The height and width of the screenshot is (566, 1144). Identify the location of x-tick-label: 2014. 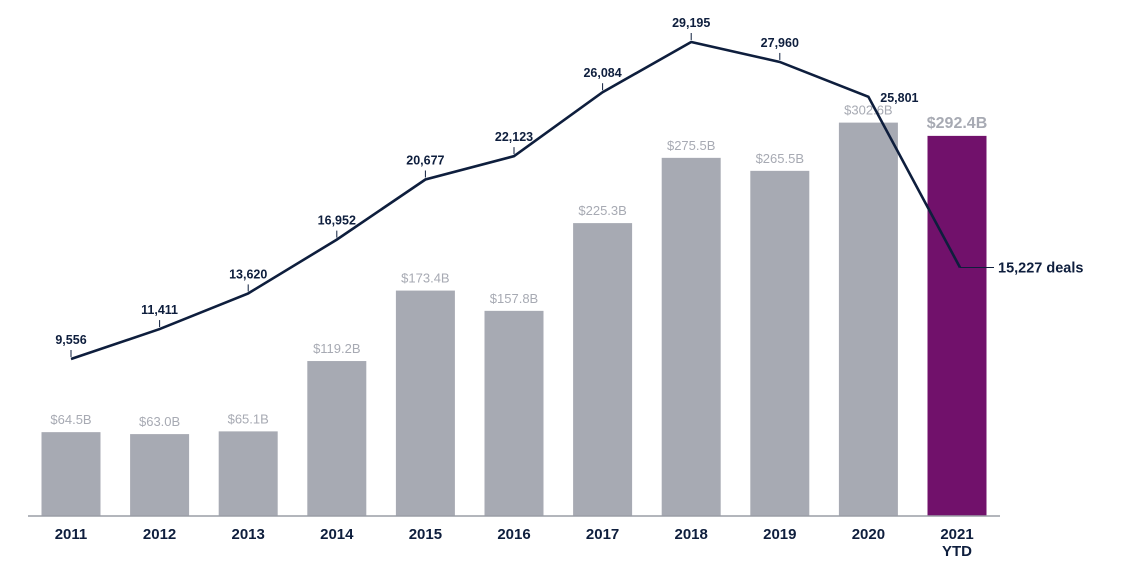
(337, 534).